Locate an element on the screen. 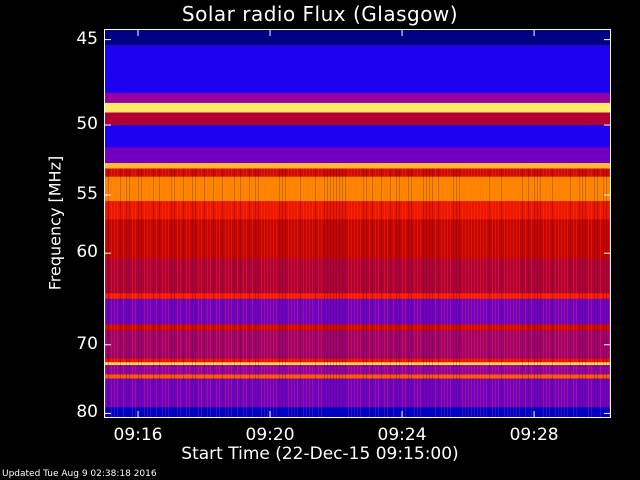 The width and height of the screenshot is (640, 480). chart-title: Solar radio Flux (Glasgow) is located at coordinates (320, 14).